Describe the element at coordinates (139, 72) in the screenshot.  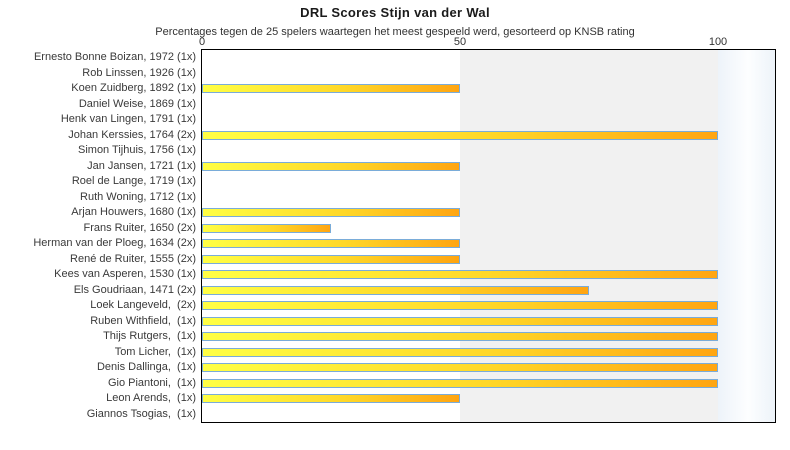
I see `y-axis-label: Rob Linssen, 1926 (1x)` at that location.